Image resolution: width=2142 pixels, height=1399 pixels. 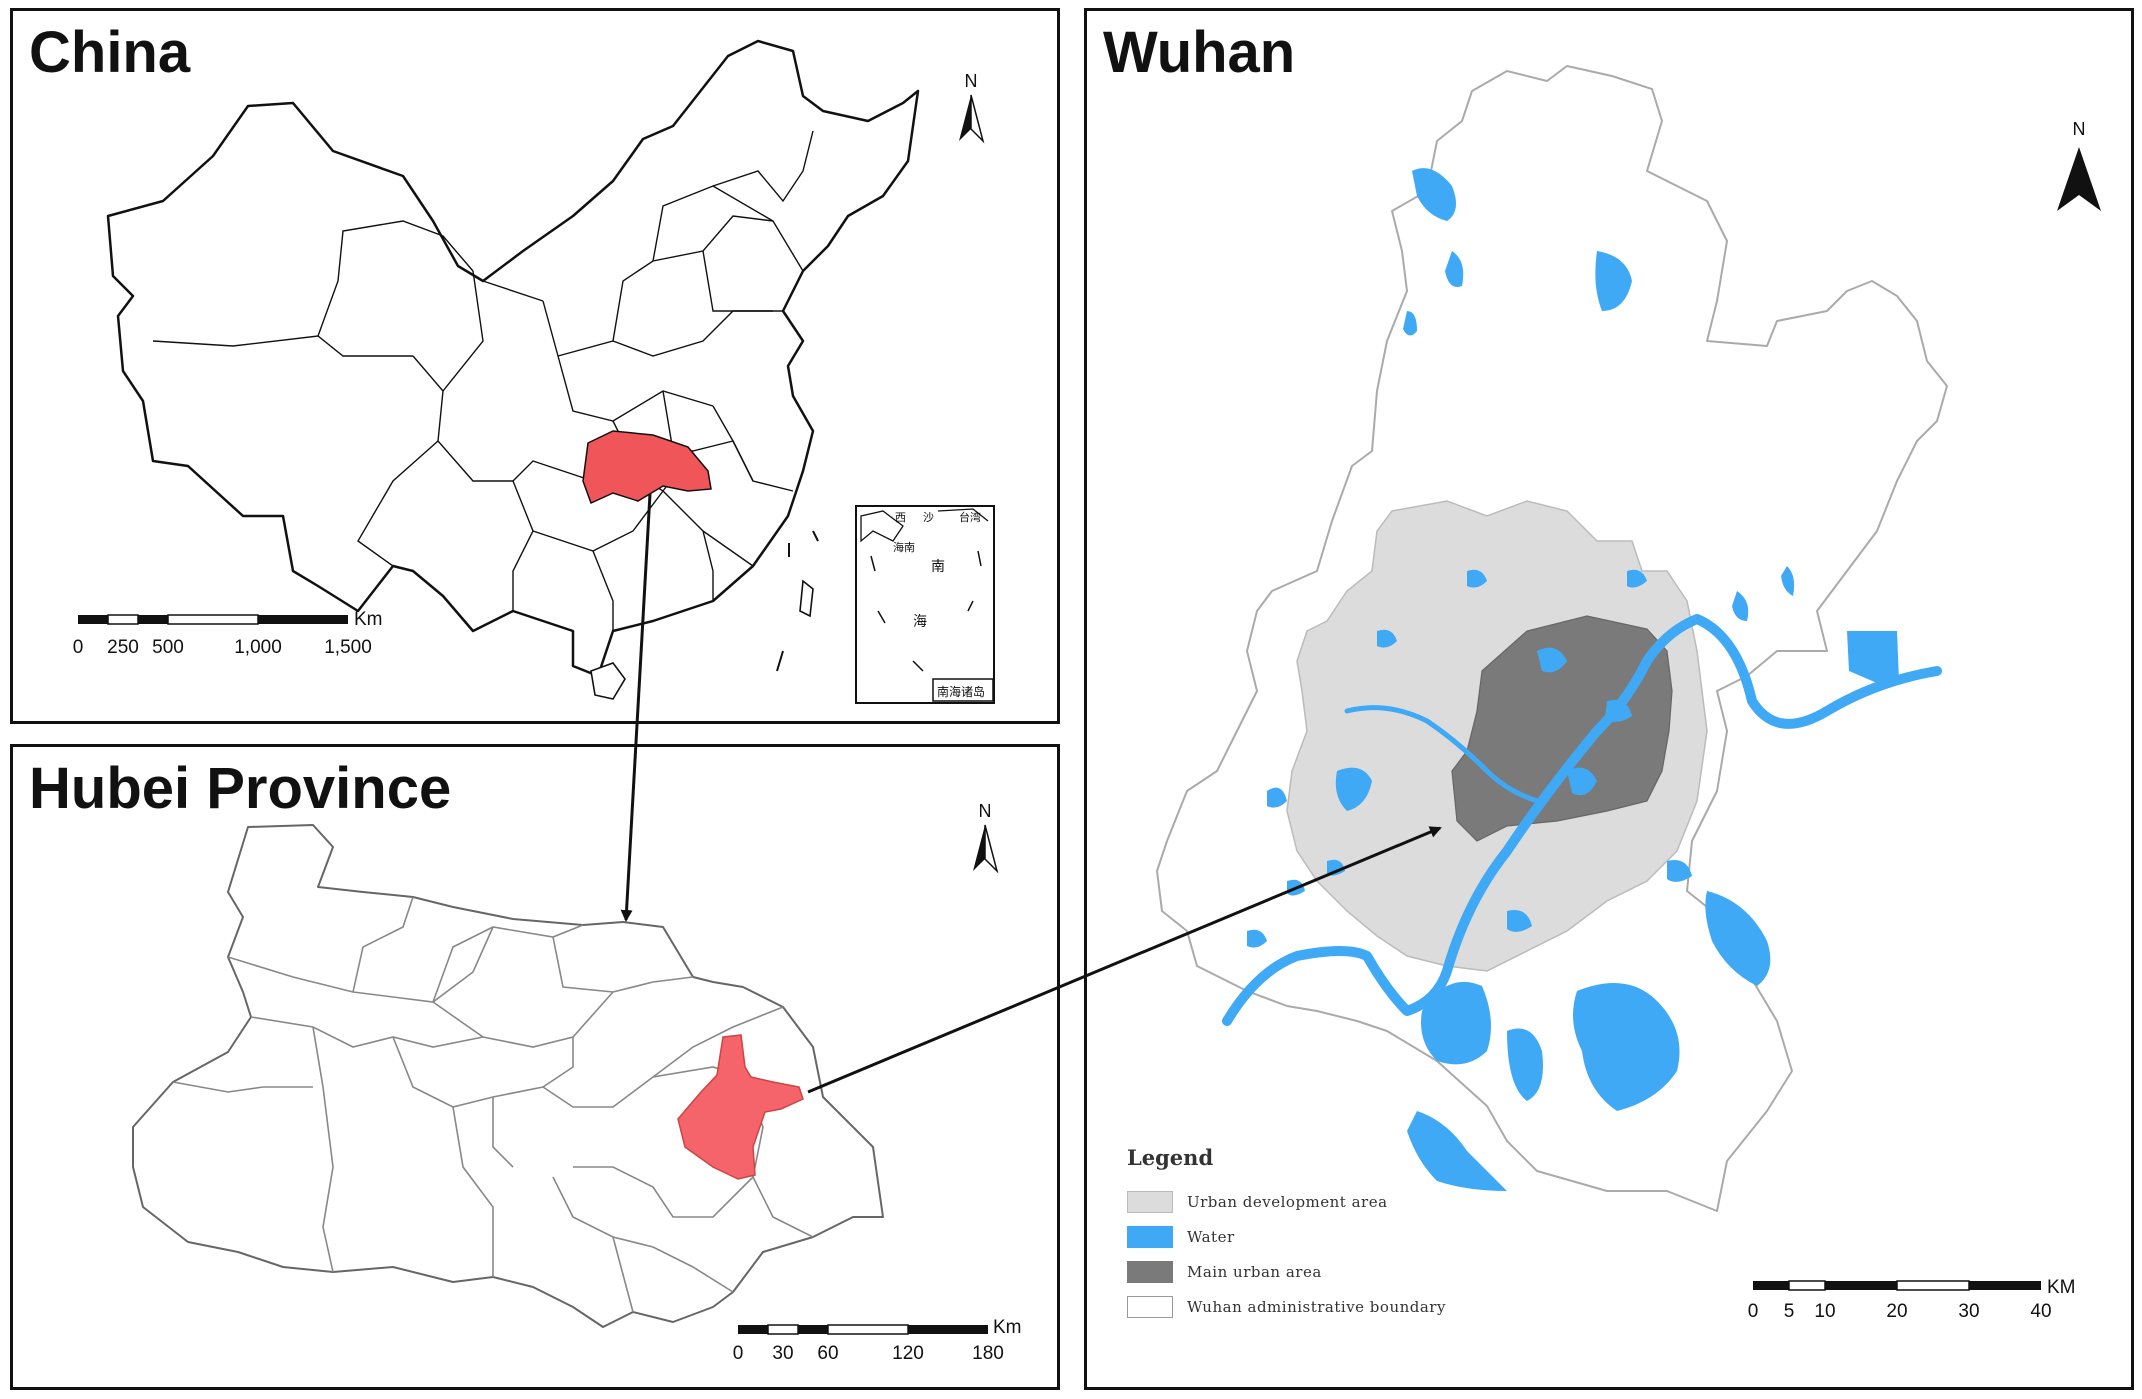 What do you see at coordinates (920, 622) in the screenshot?
I see `inset-label-hai: 海` at bounding box center [920, 622].